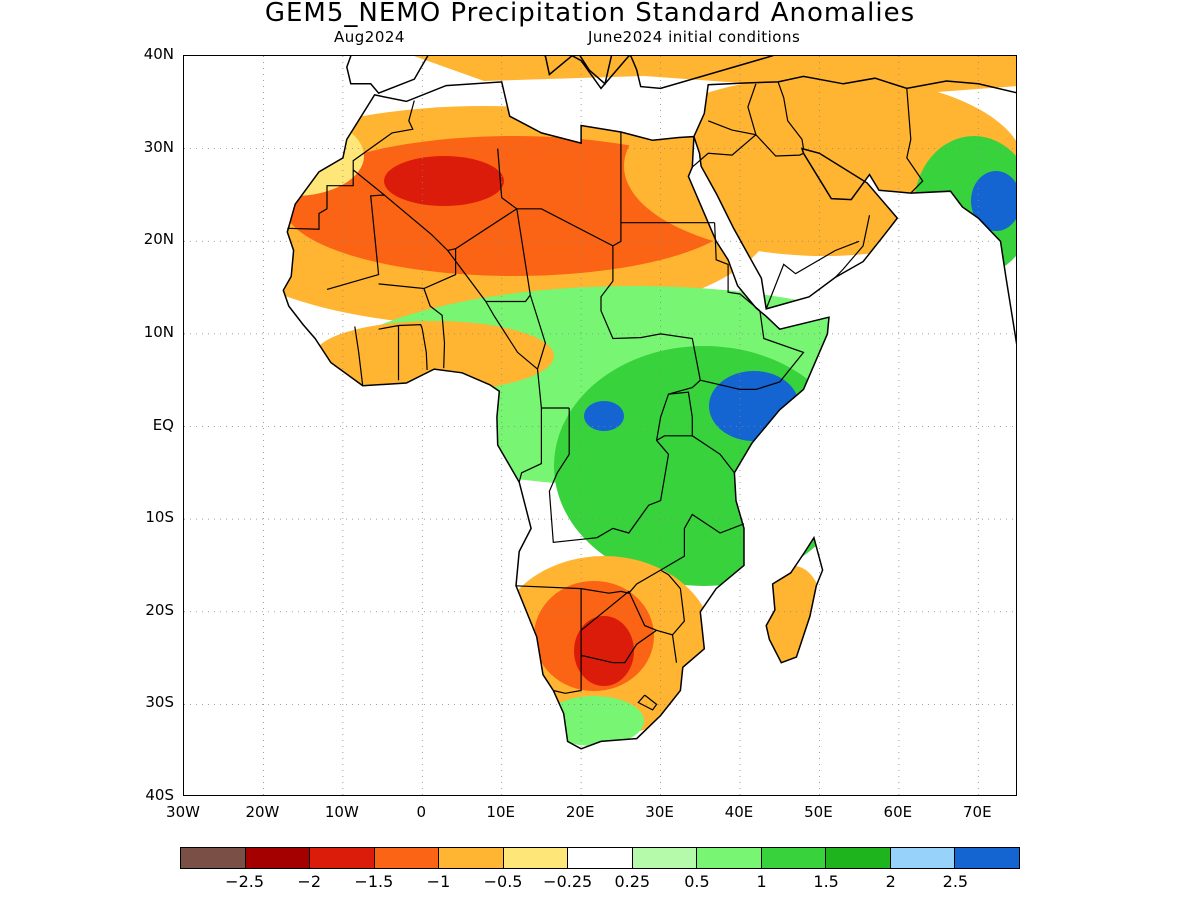  What do you see at coordinates (159, 795) in the screenshot?
I see `latitude-label: 40S` at bounding box center [159, 795].